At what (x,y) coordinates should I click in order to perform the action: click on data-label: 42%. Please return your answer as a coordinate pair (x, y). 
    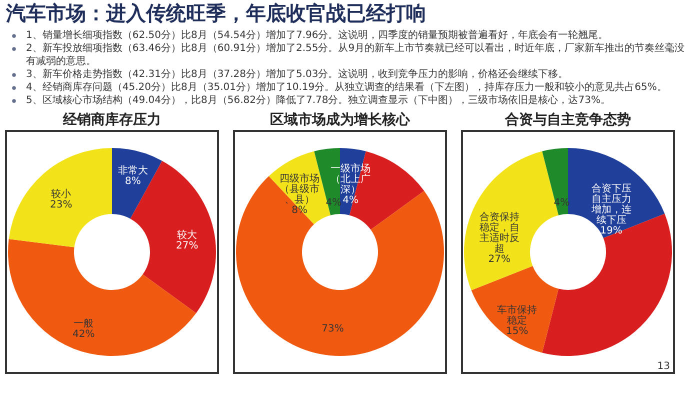
    Looking at the image, I should click on (83, 334).